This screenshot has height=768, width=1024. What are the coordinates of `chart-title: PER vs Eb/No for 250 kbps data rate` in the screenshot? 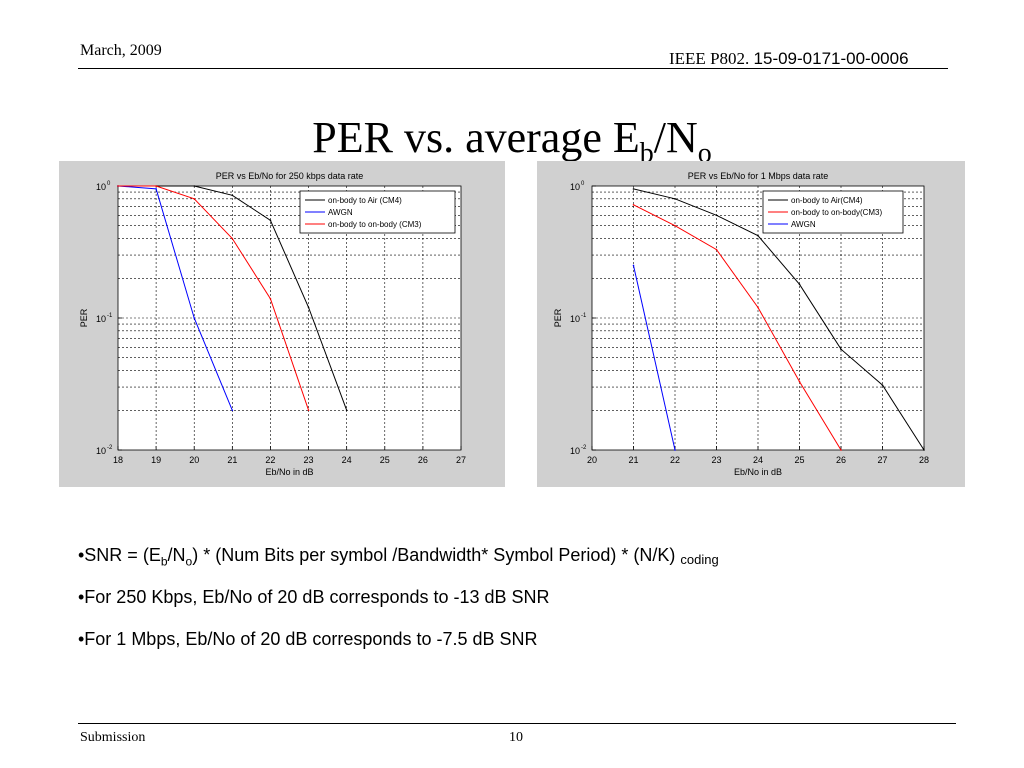 It's located at (290, 176).